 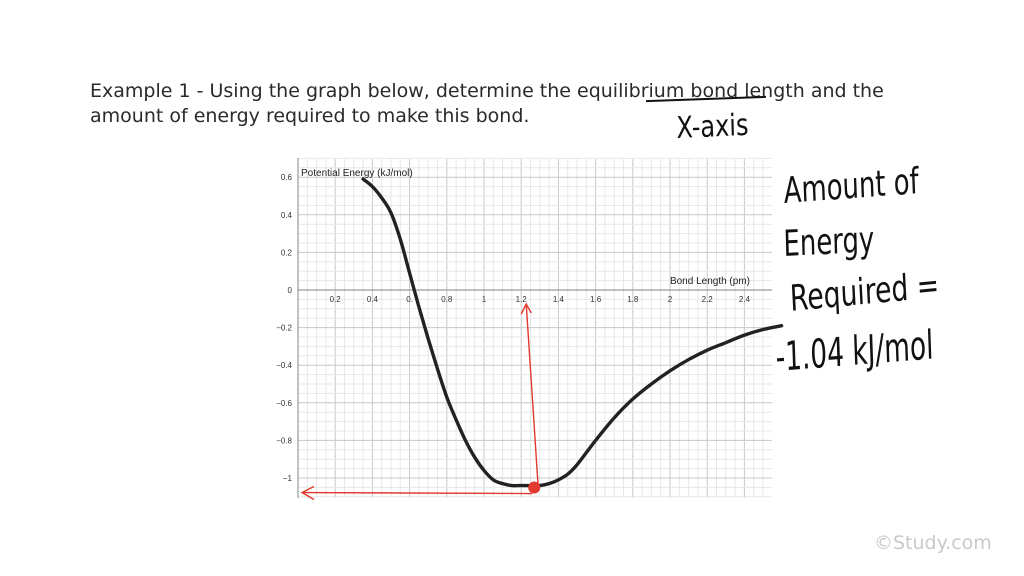 What do you see at coordinates (373, 299) in the screenshot?
I see `x-tick-label: 0.4` at bounding box center [373, 299].